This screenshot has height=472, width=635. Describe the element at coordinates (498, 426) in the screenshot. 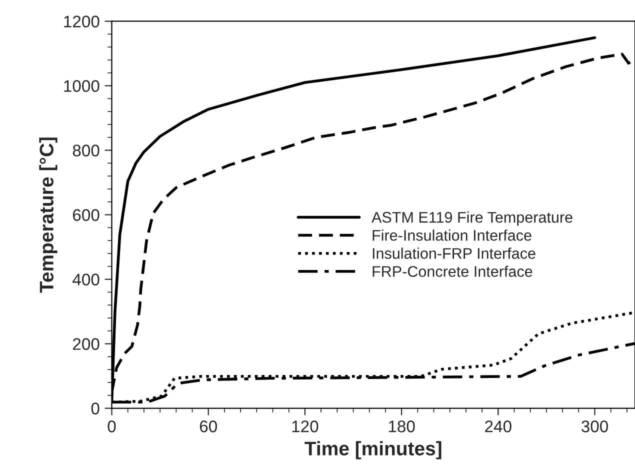

I see `x-tick-label: 240` at that location.